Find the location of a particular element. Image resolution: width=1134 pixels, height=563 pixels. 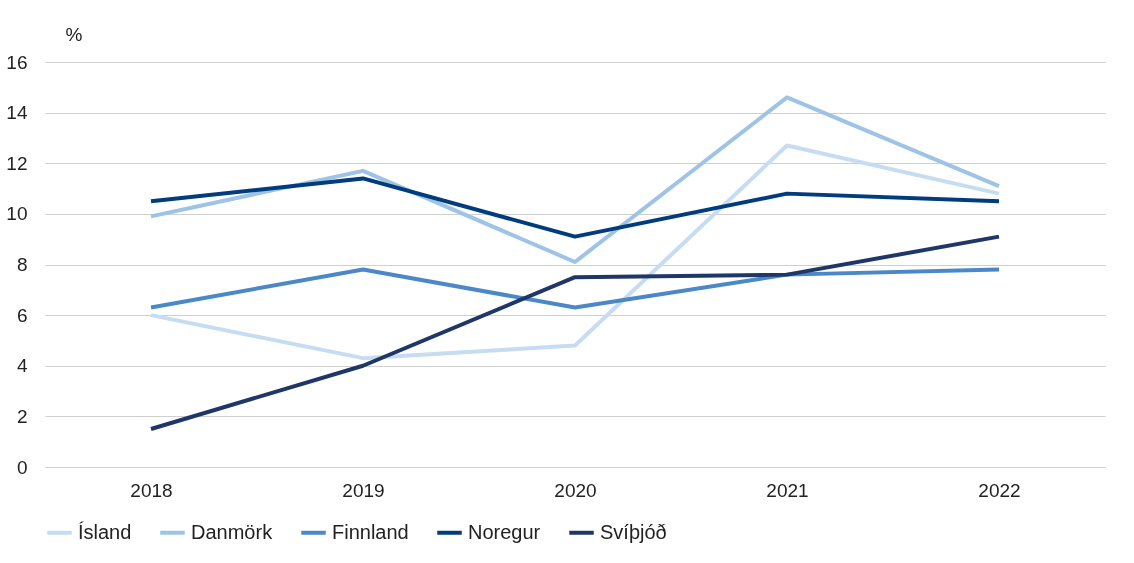

legend-label: Noregur is located at coordinates (504, 531).